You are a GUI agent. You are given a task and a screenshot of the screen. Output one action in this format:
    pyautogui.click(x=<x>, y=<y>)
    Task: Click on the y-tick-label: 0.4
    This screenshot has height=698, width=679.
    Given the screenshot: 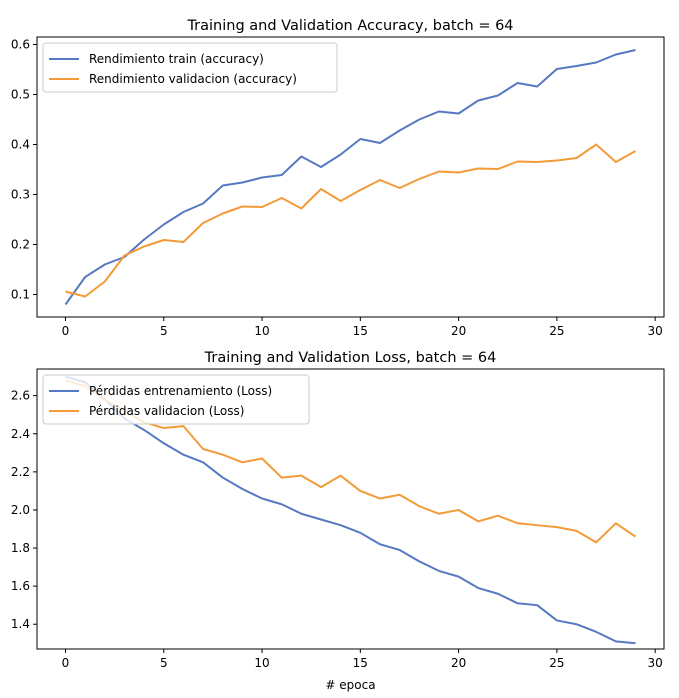 What is the action you would take?
    pyautogui.click(x=20, y=145)
    